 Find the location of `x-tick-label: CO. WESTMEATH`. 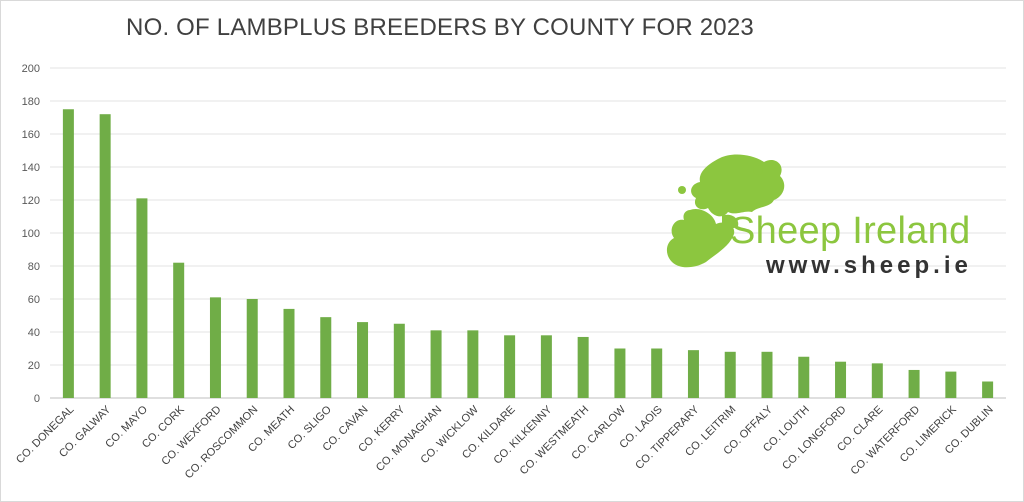

x-tick-label: CO. WESTMEATH is located at coordinates (555, 441).